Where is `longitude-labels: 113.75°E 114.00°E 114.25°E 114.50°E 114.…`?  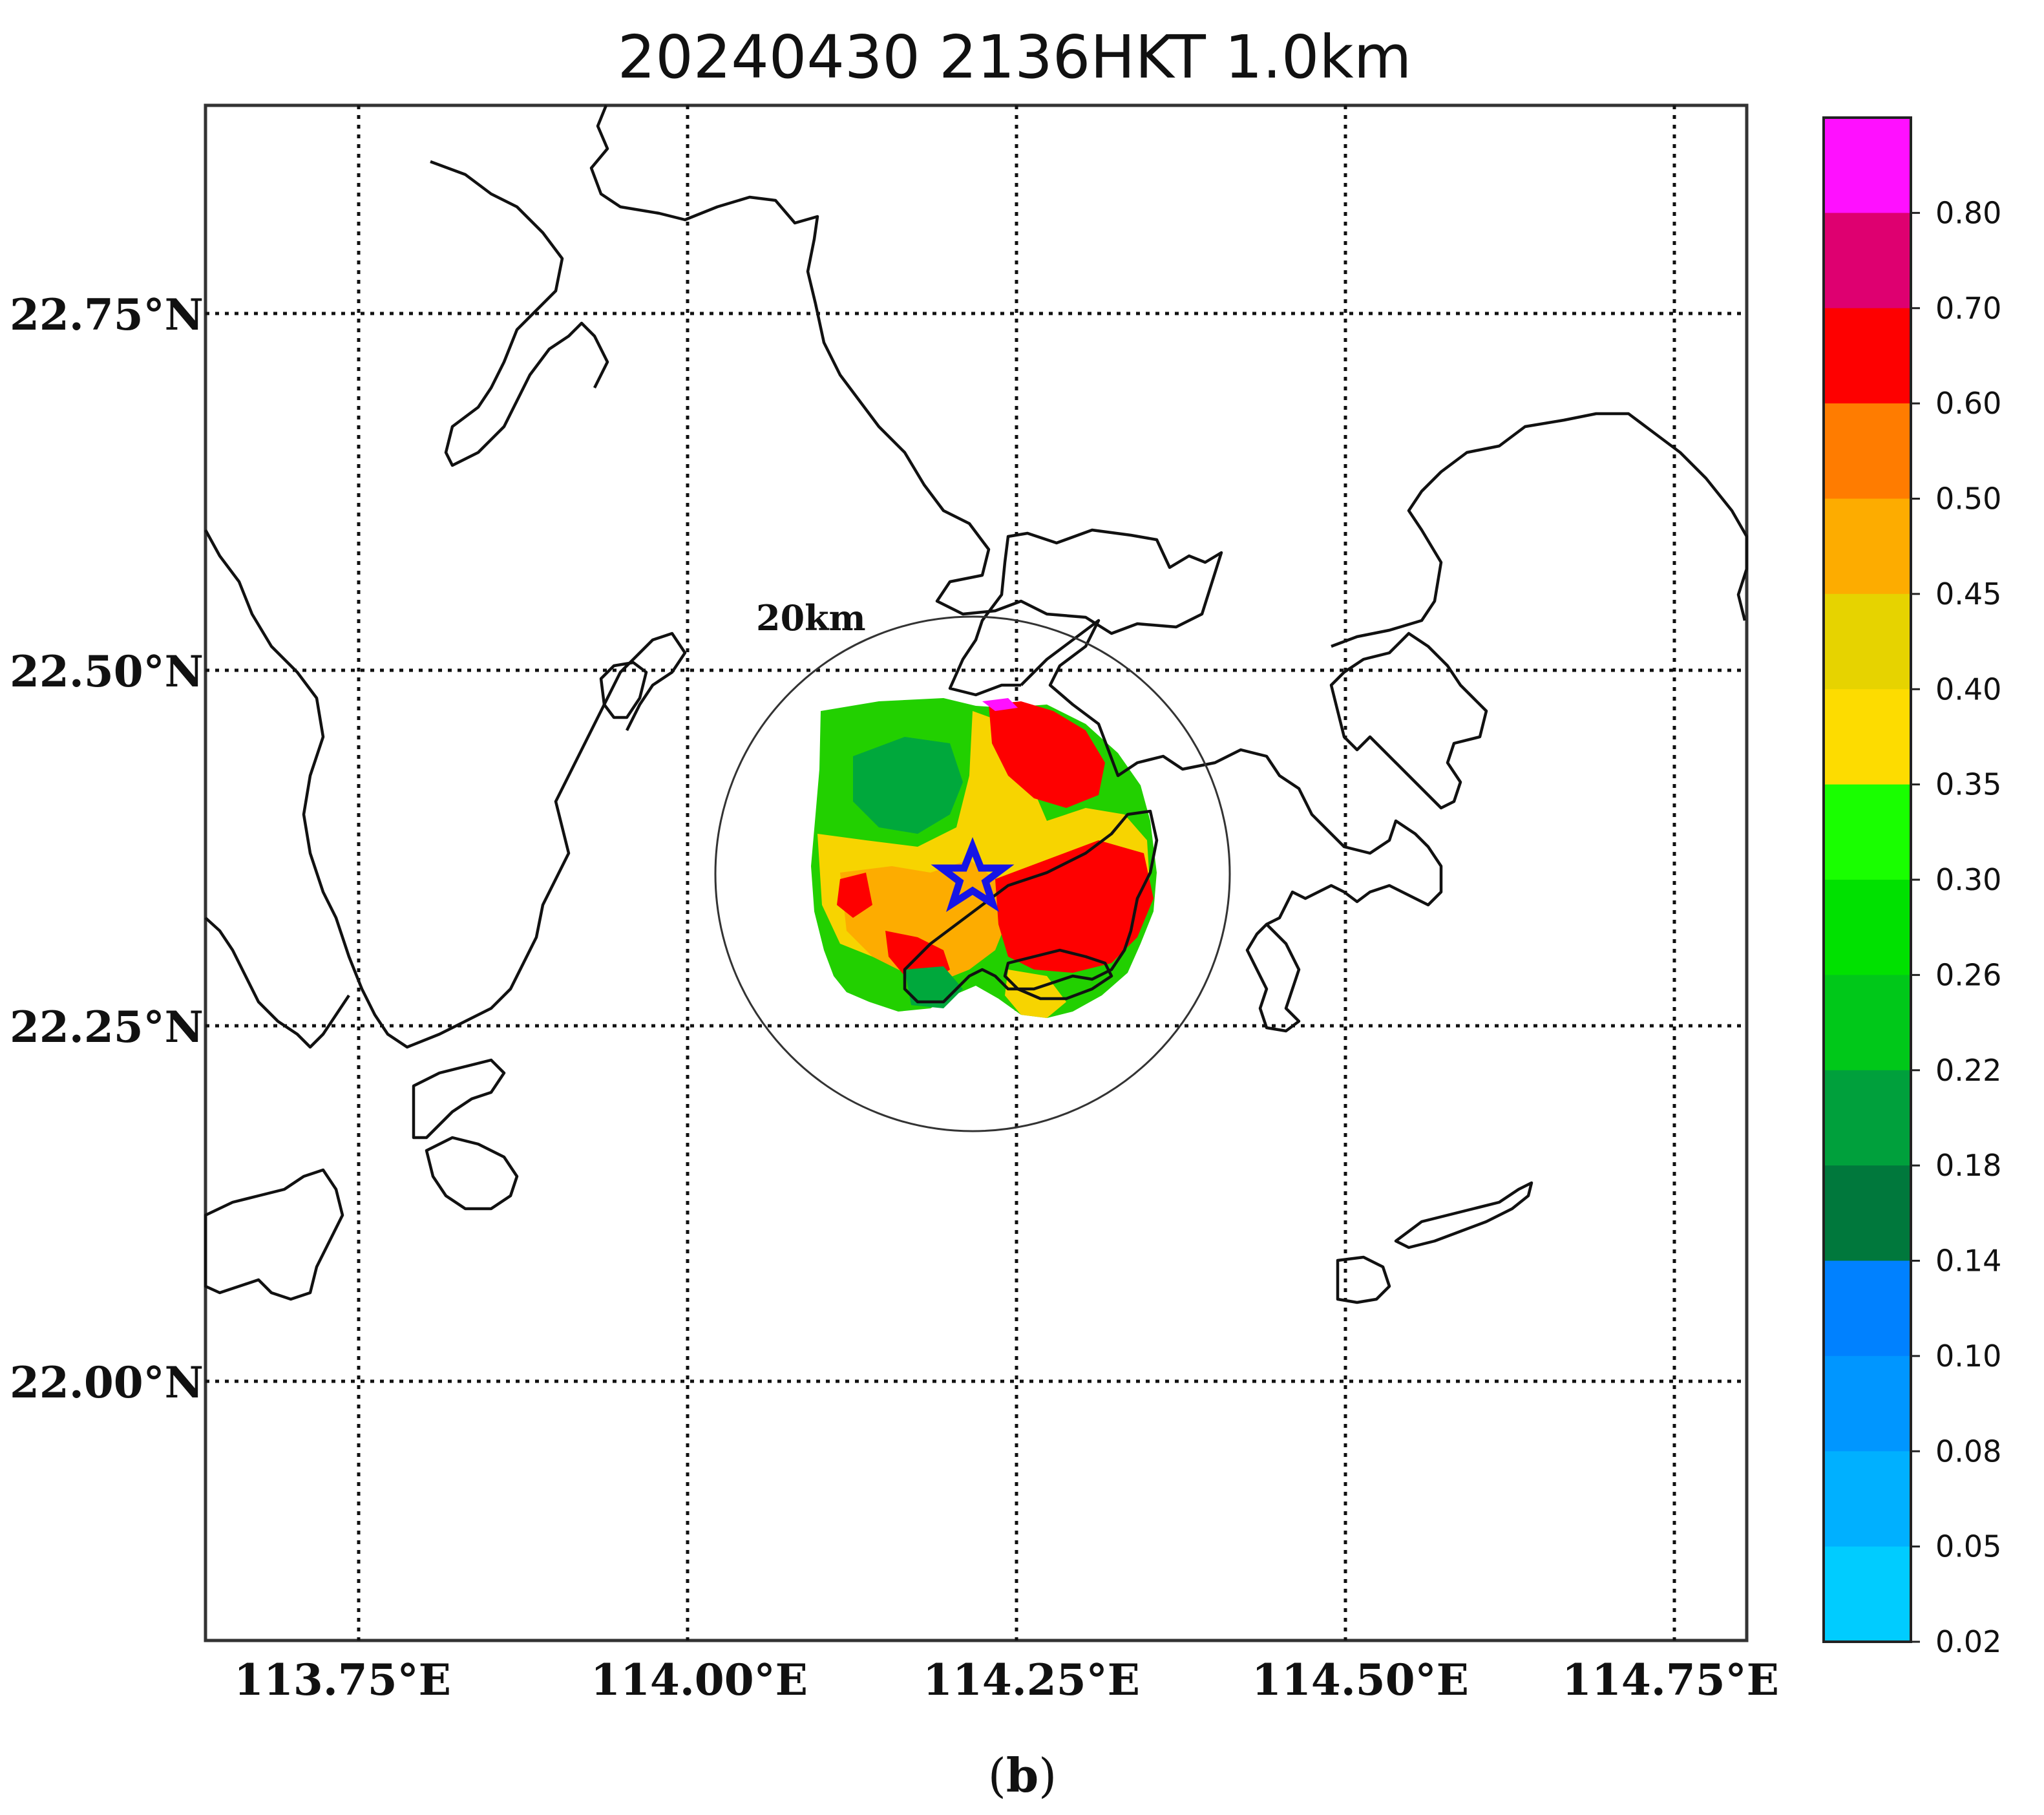 longitude-labels: 113.75°E 114.00°E 114.25°E 114.50°E 114.… is located at coordinates (1006, 1680).